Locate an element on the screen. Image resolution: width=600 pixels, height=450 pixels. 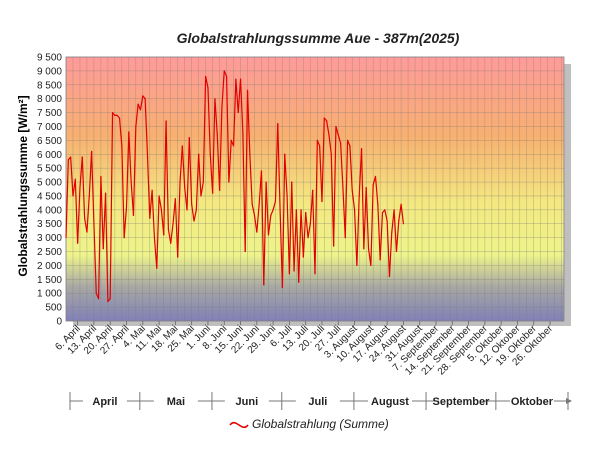
y-tick-label: 2 000 is located at coordinates (49, 266).